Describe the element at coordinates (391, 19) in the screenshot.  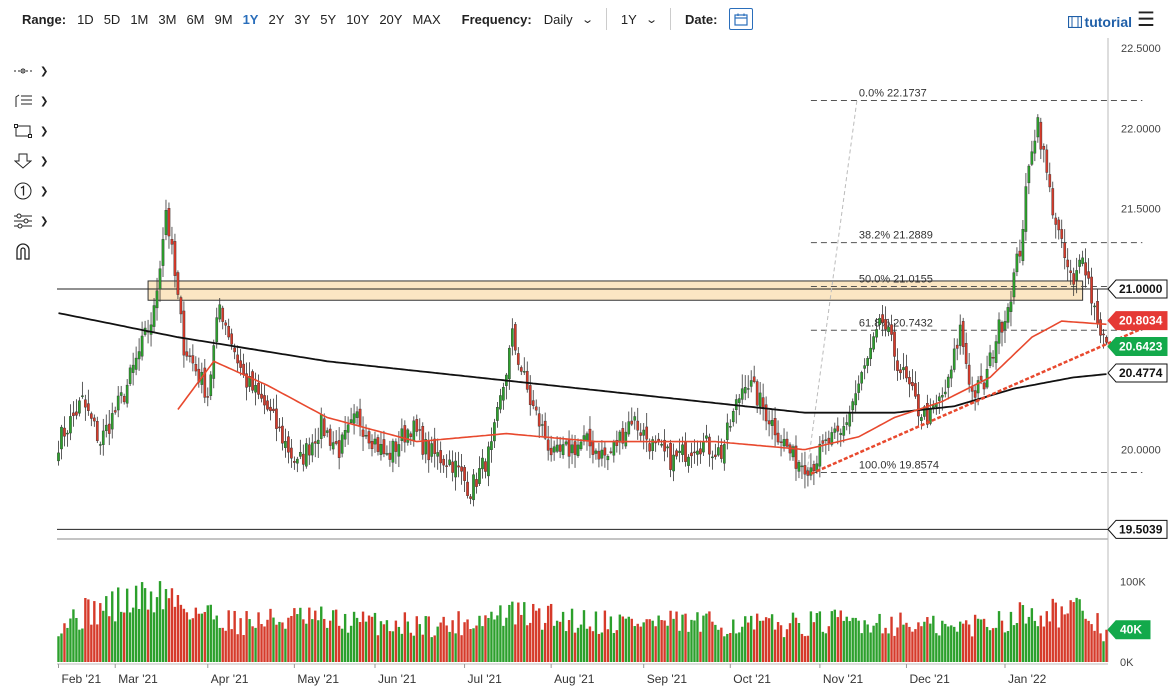
I see `range-button-20y: 20Y` at that location.